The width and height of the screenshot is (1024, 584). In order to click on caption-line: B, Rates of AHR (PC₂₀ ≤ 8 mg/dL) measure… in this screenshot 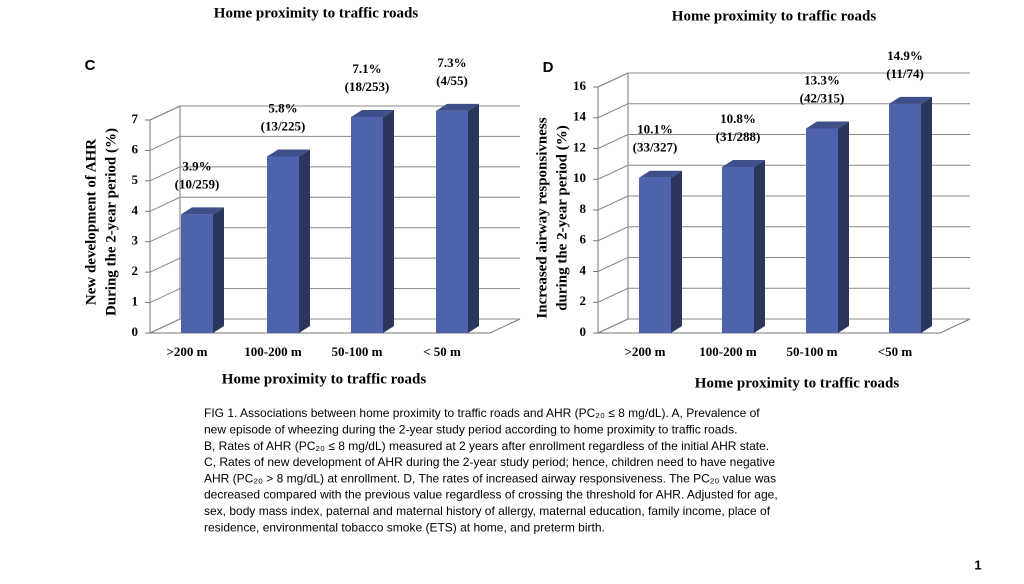, I will do `click(486, 446)`.